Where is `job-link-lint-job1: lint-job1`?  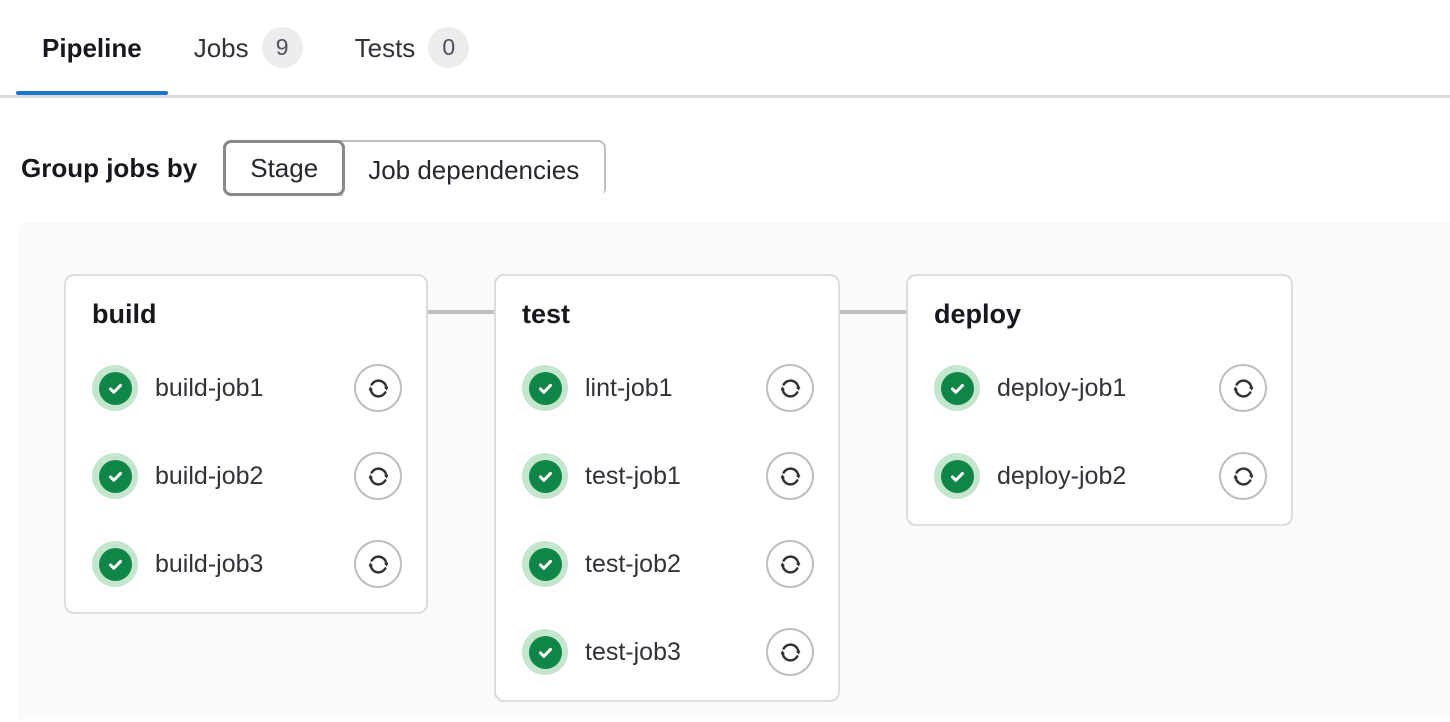
job-link-lint-job1: lint-job1 is located at coordinates (644, 388).